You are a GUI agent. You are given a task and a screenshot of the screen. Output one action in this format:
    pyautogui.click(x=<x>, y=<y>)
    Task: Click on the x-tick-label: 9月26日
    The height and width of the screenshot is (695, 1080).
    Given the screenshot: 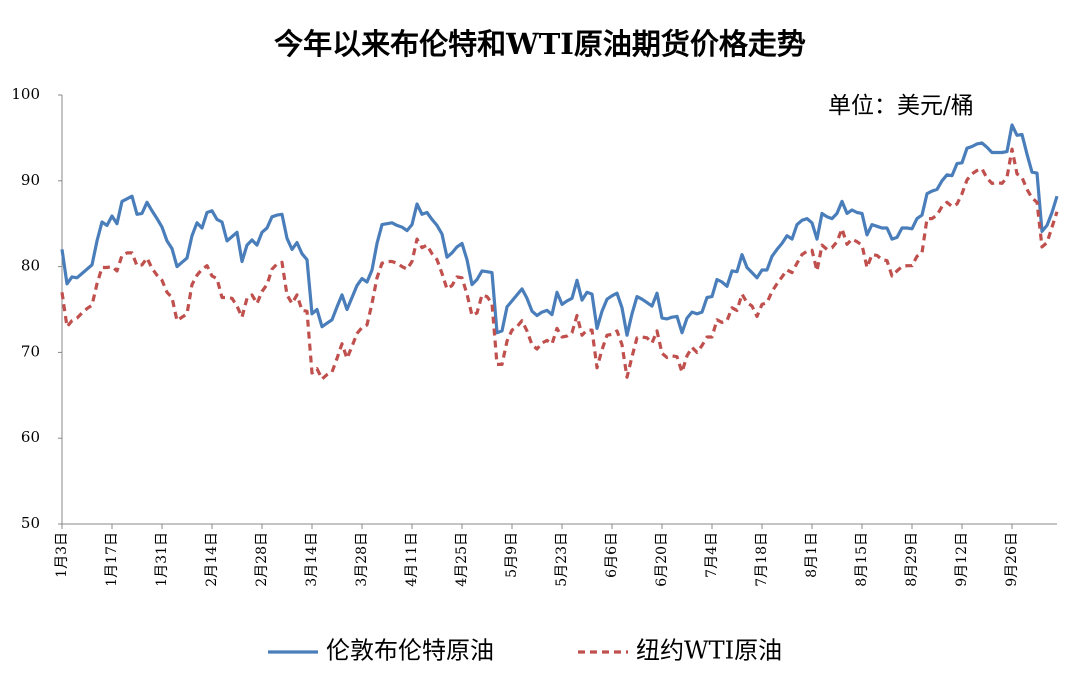 What is the action you would take?
    pyautogui.click(x=1012, y=559)
    